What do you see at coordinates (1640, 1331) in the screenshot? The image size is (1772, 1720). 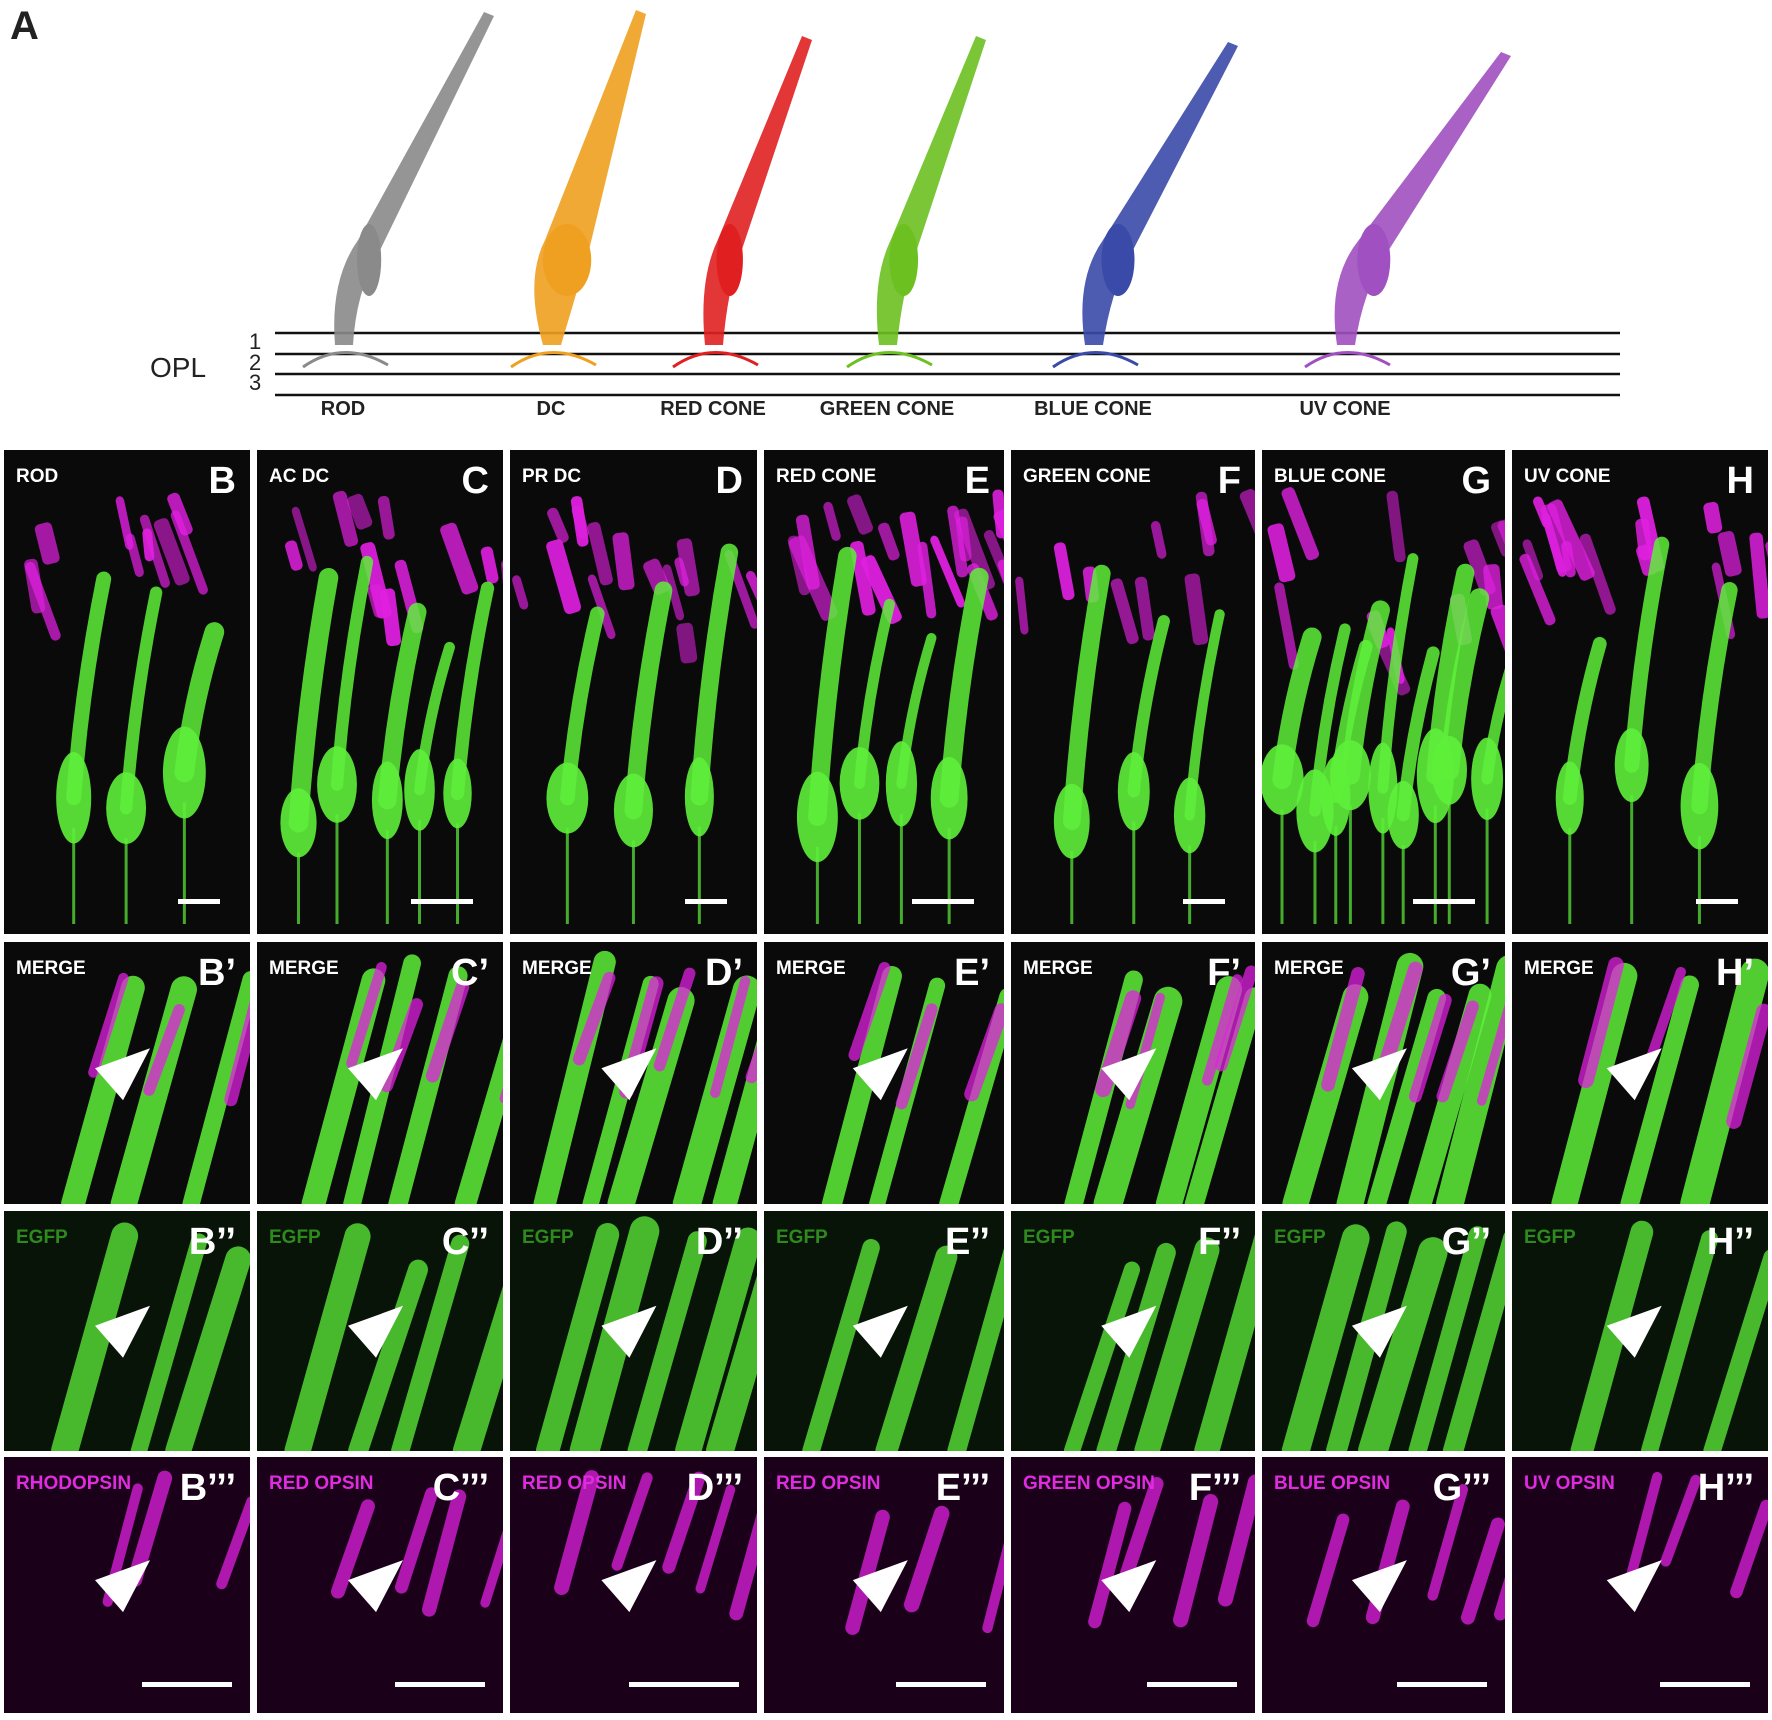 I see `micrograph-egfp-6: EGFP H’’` at bounding box center [1640, 1331].